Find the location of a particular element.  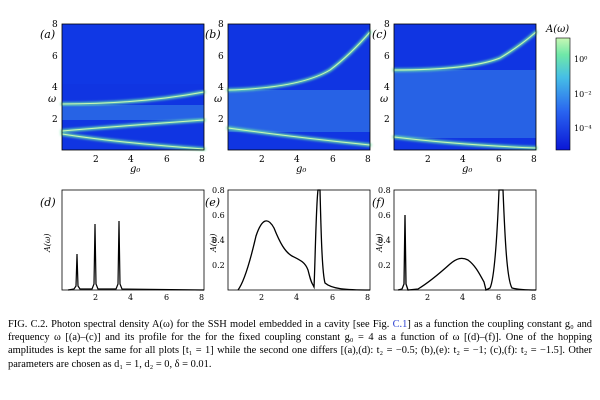

panel-b-ticks: 8 6 4 2 2 4 6 8 is located at coordinates (294, 92).